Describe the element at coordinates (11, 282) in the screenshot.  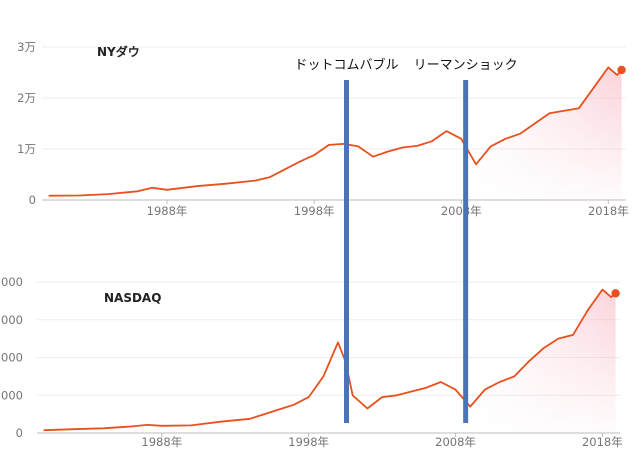
I see `y-tick-label: 8,000` at that location.